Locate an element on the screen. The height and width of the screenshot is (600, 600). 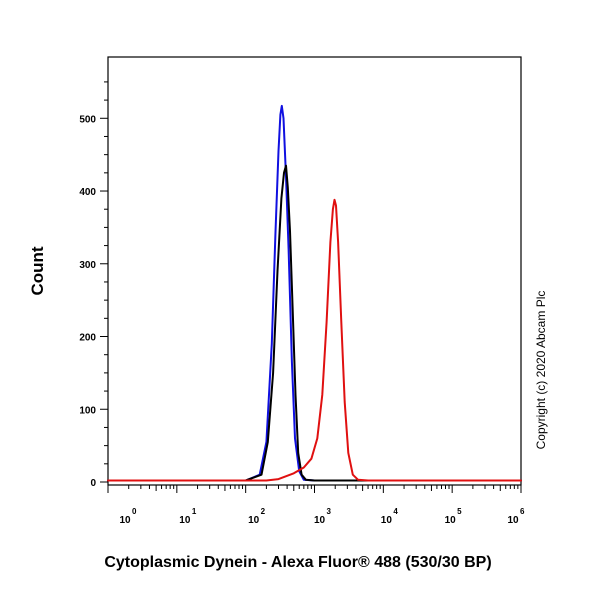
x-tick-exponent: 1 is located at coordinates (194, 511).